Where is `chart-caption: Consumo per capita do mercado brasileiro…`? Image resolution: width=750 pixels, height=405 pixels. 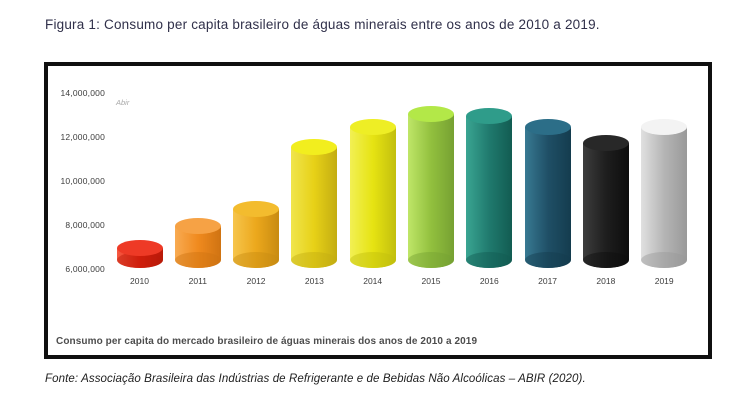
chart-caption: Consumo per capita do mercado brasileiro… is located at coordinates (267, 341).